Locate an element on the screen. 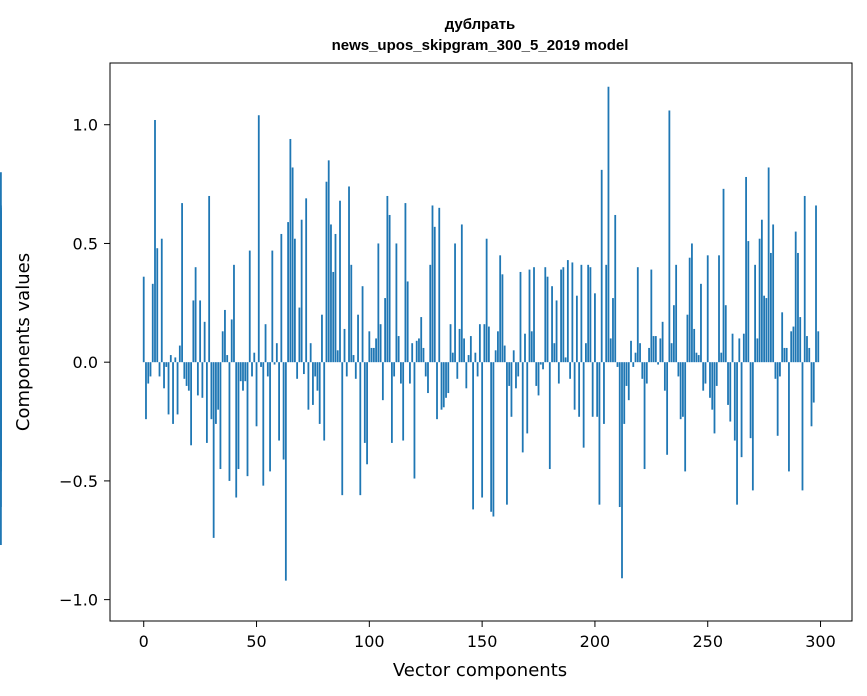  x-tick-label: 50 is located at coordinates (256, 641).